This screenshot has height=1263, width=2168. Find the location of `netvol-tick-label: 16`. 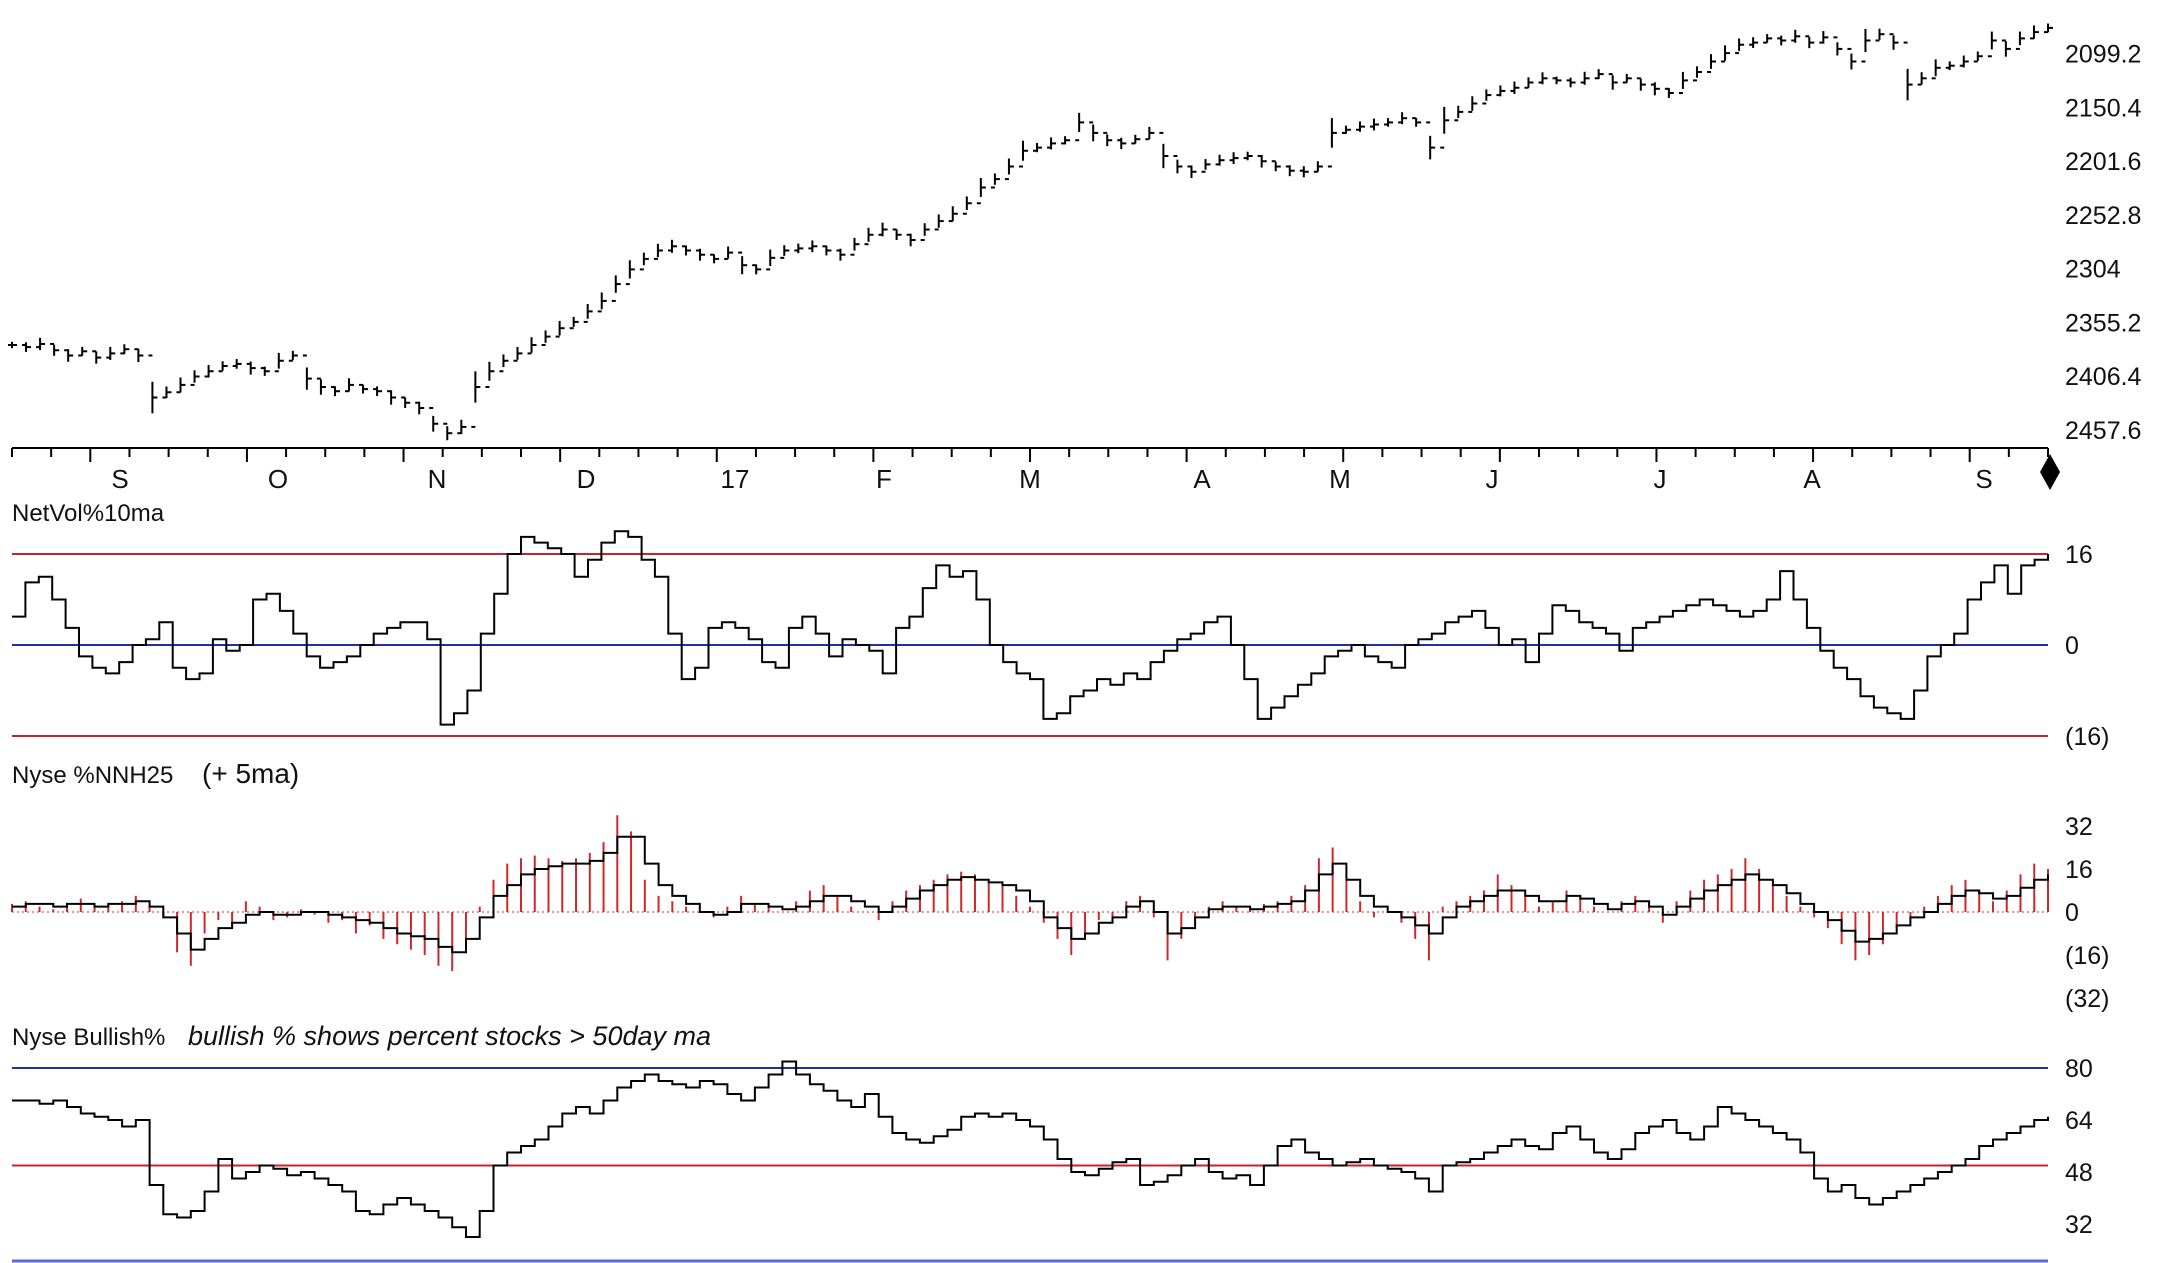

netvol-tick-label: 16 is located at coordinates (2079, 555).